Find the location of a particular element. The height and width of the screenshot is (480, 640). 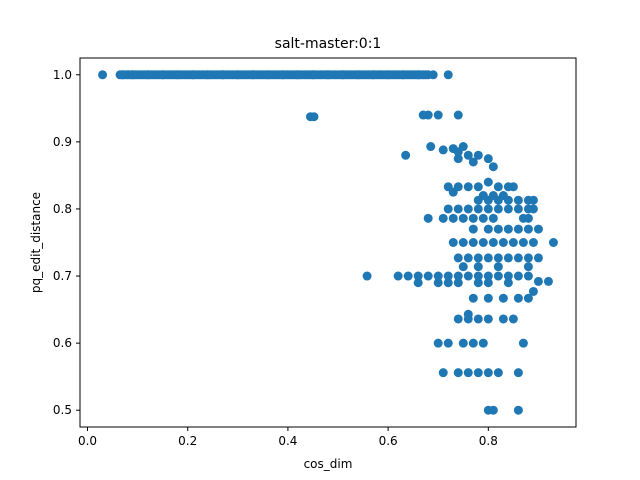

y-tick-label: 0.7 is located at coordinates (62, 276).